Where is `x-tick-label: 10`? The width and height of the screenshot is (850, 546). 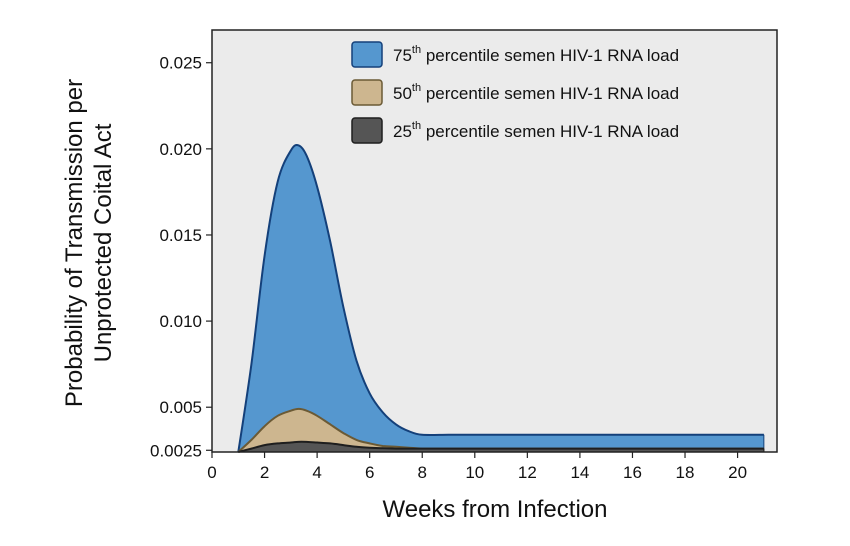
x-tick-label: 10 is located at coordinates (474, 472).